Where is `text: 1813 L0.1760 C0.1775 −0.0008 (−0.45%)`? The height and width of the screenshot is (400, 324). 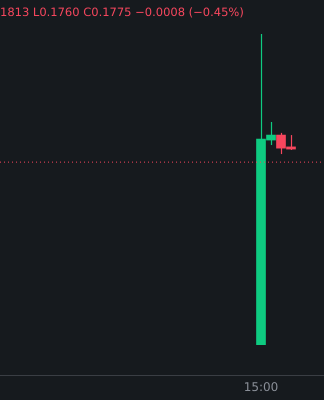 text: 1813 L0.1760 C0.1775 −0.0008 (−0.45%) is located at coordinates (122, 12).